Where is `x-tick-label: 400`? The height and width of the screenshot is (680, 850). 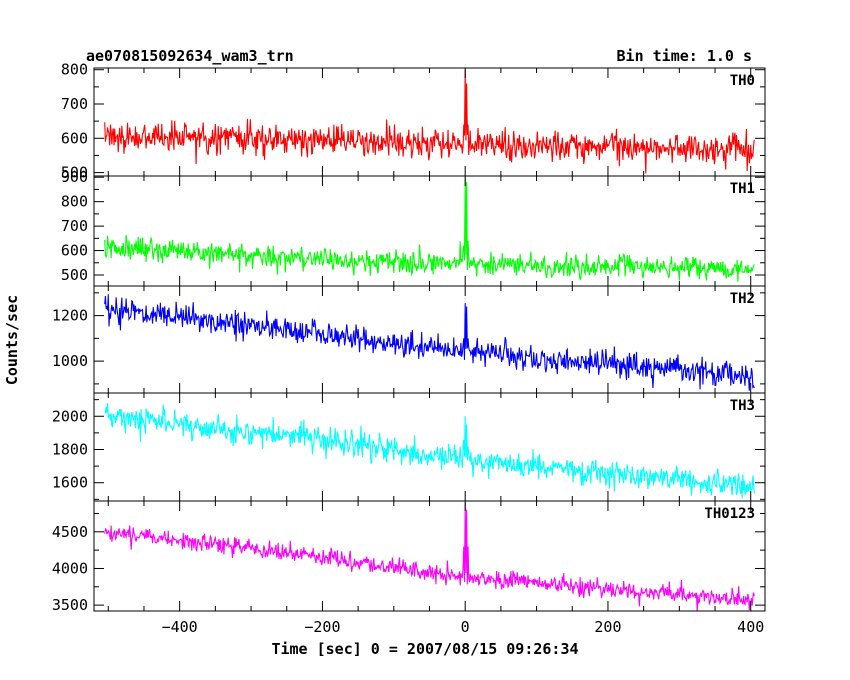
x-tick-label: 400 is located at coordinates (750, 627).